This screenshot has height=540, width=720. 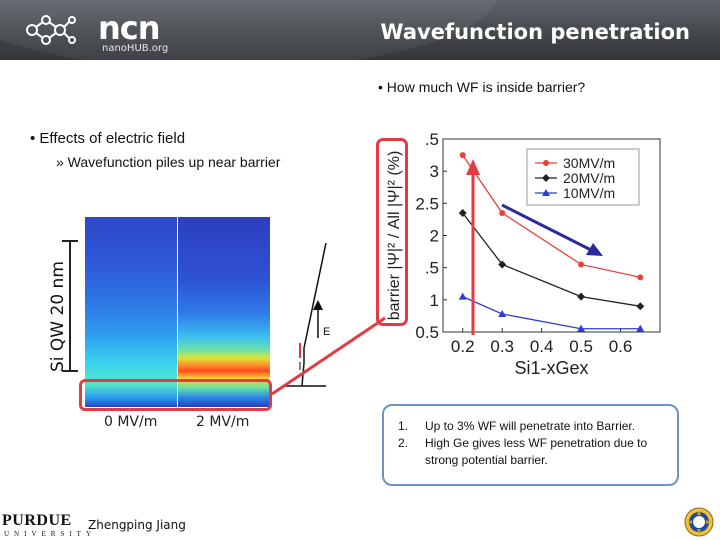 I want to click on y-tick-label: 2, so click(x=434, y=236).